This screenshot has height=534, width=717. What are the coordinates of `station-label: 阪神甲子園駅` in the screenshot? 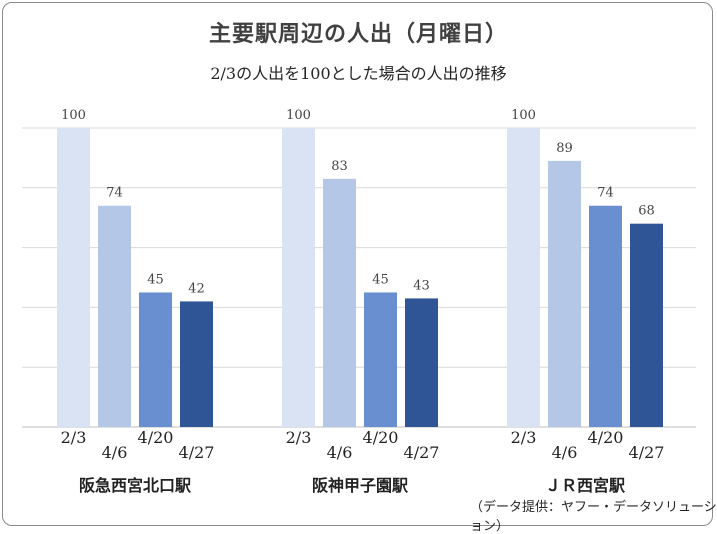 It's located at (360, 485).